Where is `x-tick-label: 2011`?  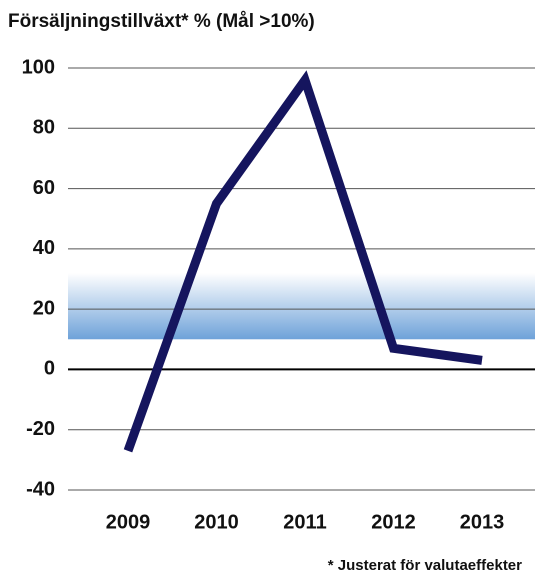
x-tick-label: 2011 is located at coordinates (304, 522).